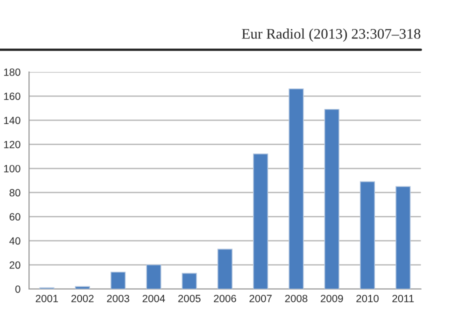  What do you see at coordinates (12, 144) in the screenshot?
I see `y-tick-label: 120` at bounding box center [12, 144].